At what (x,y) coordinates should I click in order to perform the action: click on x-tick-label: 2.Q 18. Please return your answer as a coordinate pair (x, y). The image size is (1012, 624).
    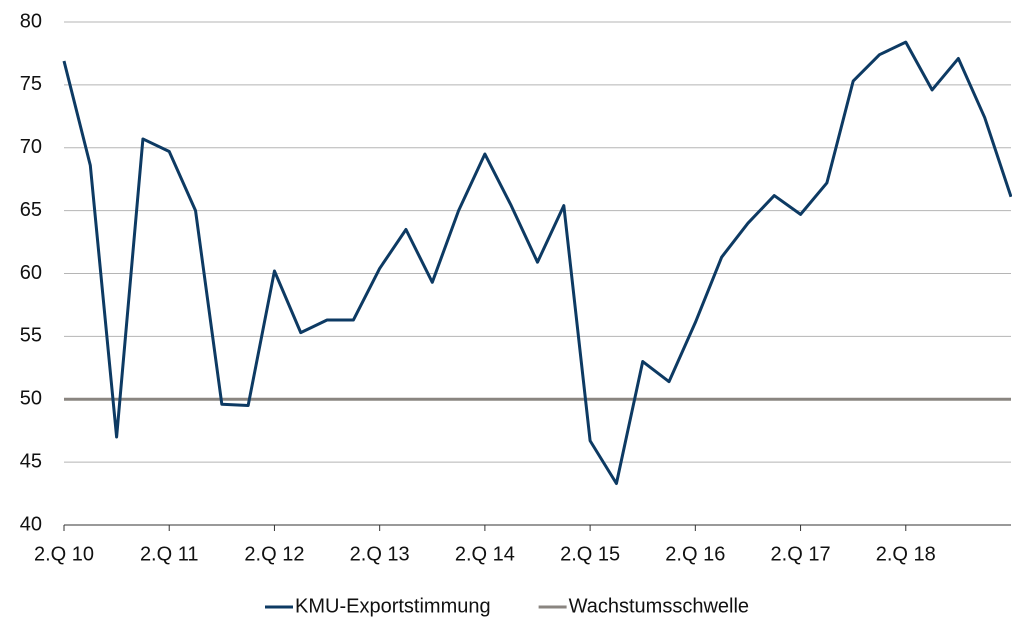
    Looking at the image, I should click on (906, 554).